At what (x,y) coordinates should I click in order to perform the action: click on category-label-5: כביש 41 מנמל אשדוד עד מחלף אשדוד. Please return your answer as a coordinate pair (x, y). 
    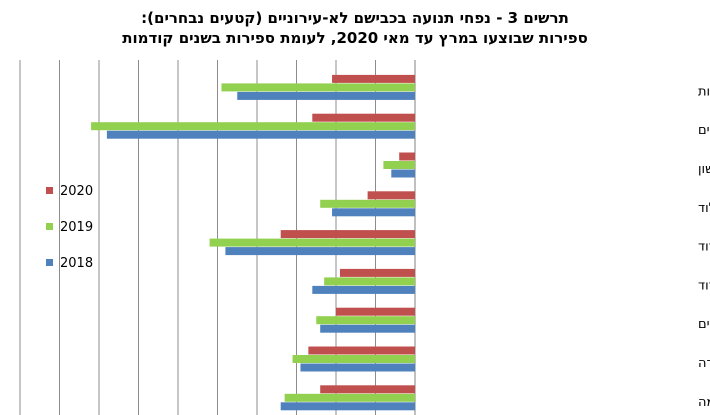
    Looking at the image, I should click on (704, 247).